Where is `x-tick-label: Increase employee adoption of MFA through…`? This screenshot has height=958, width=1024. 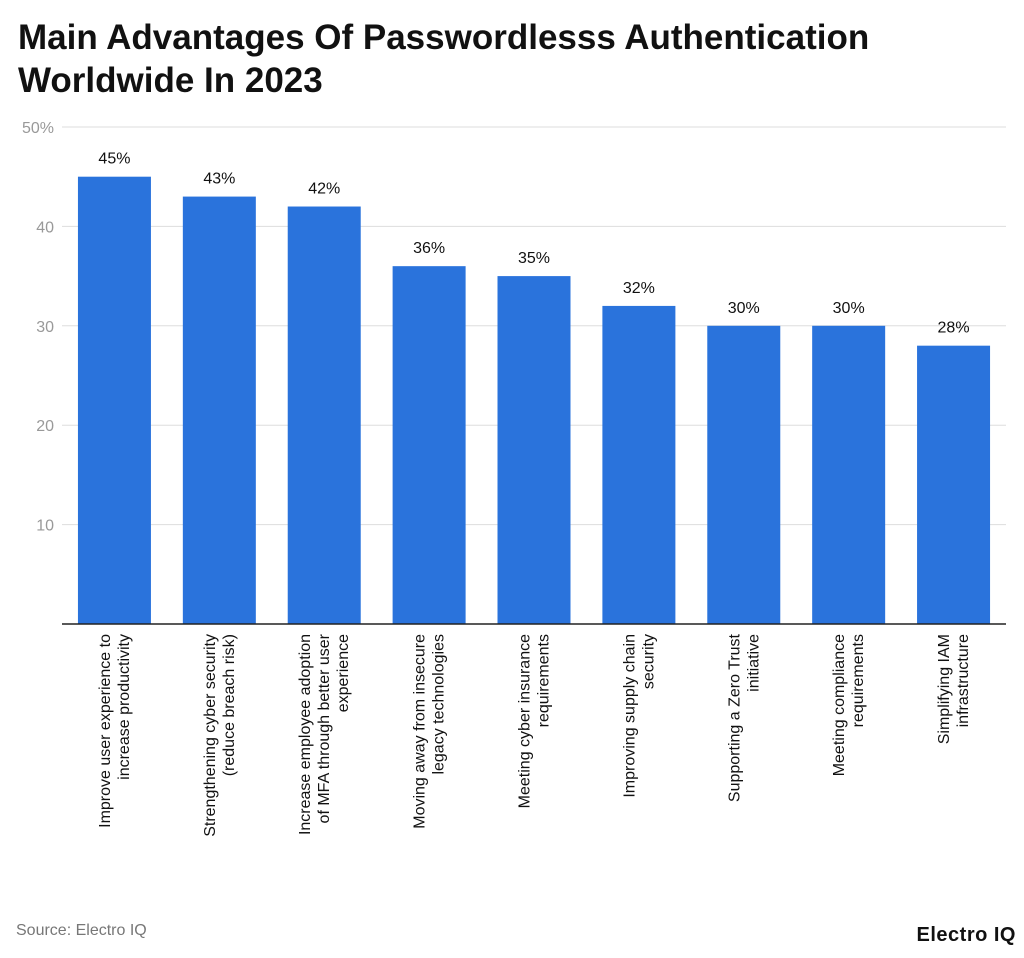 x-tick-label: Increase employee adoption of MFA through… is located at coordinates (324, 734).